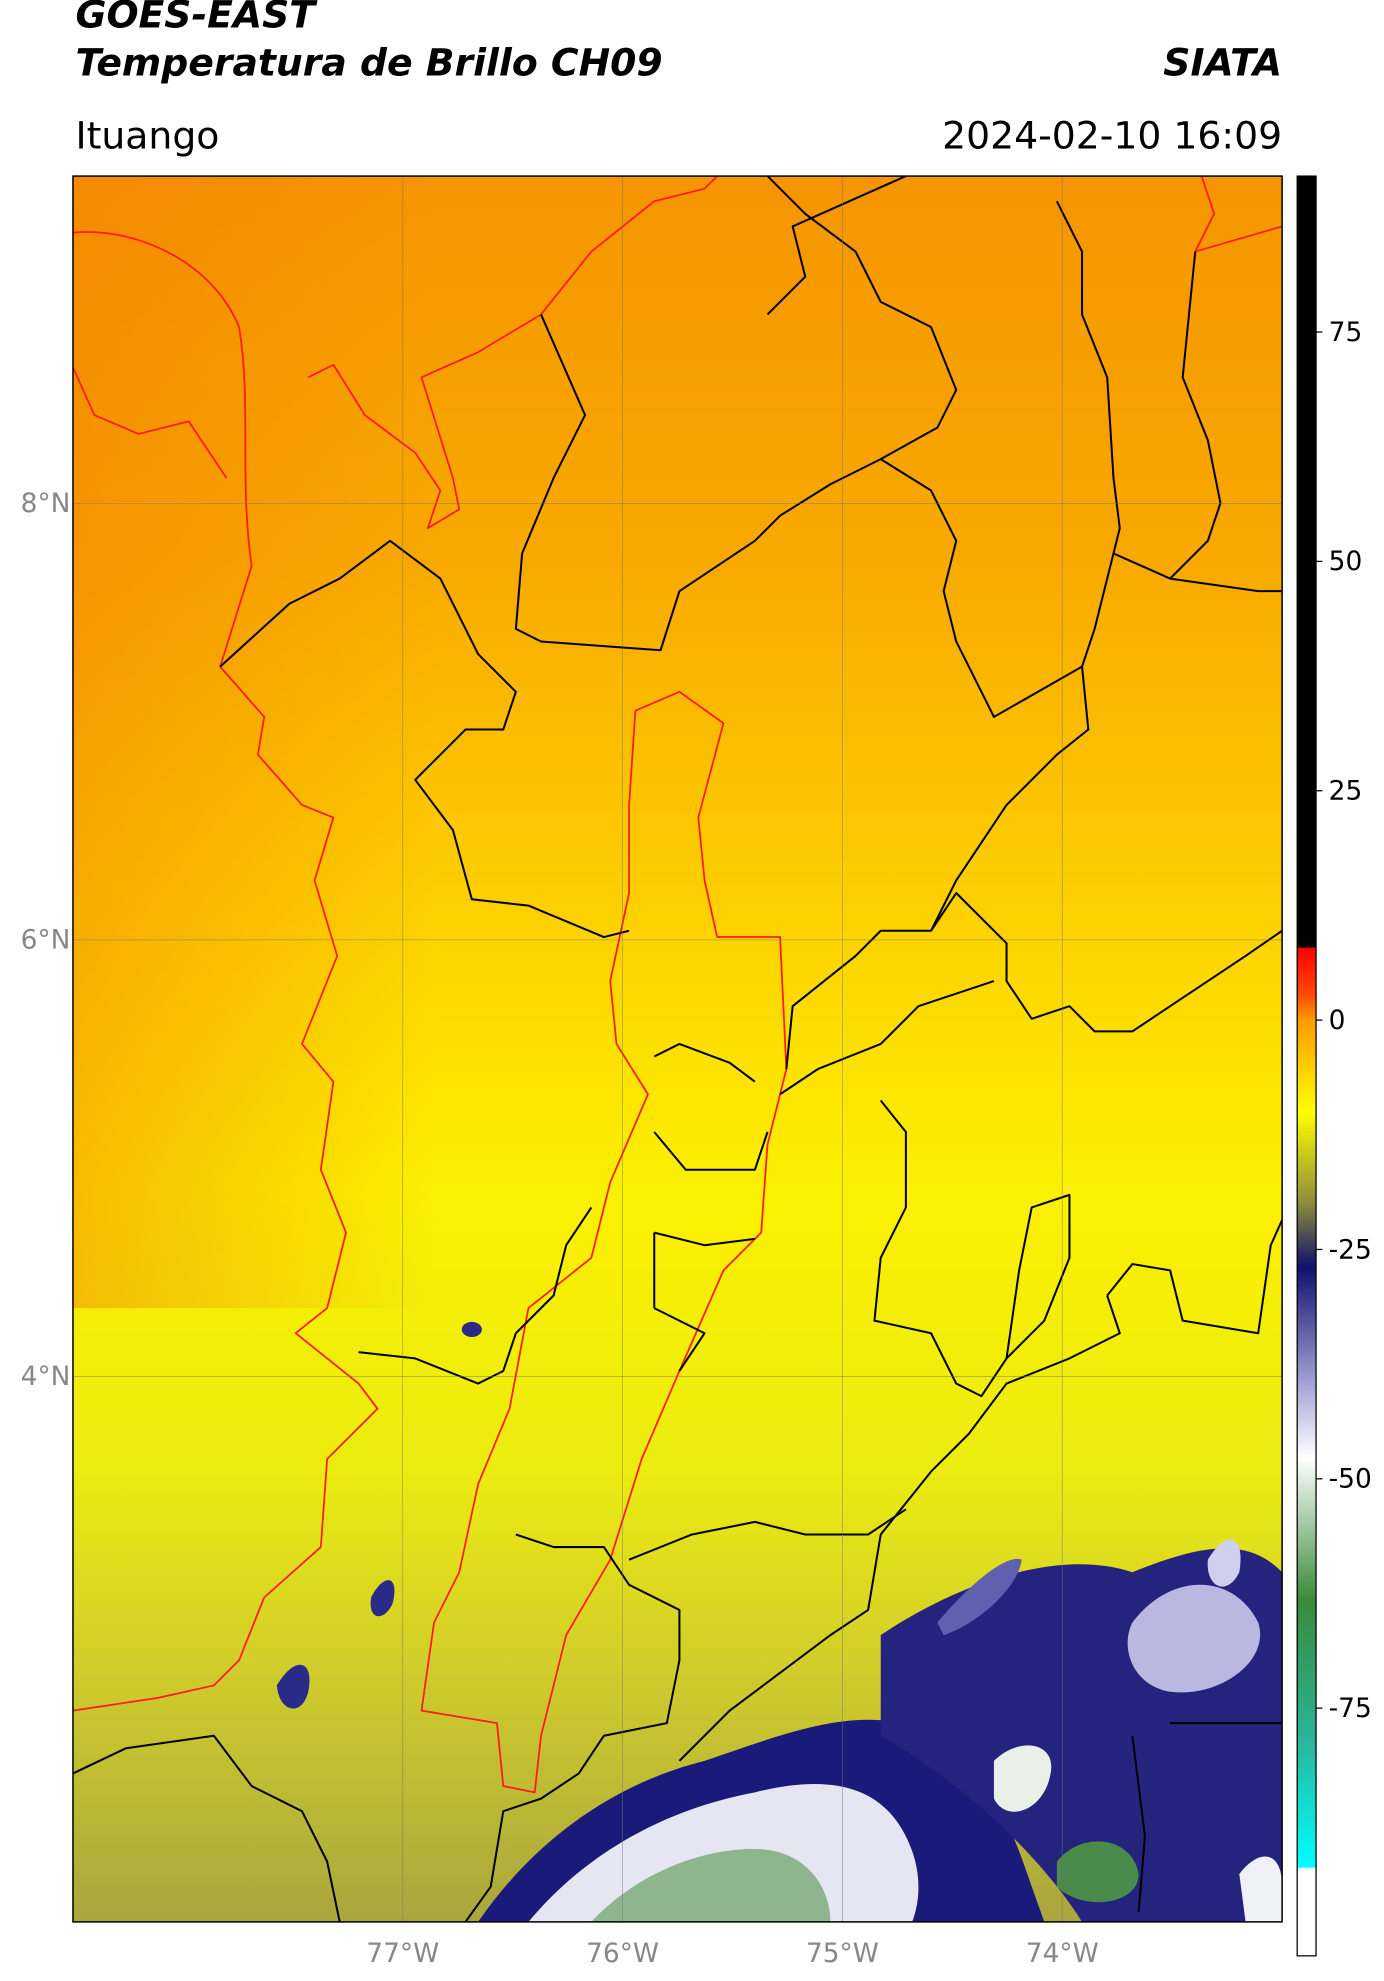 The height and width of the screenshot is (1981, 1384). What do you see at coordinates (402, 1953) in the screenshot?
I see `lon-tick-label: 77°W` at bounding box center [402, 1953].